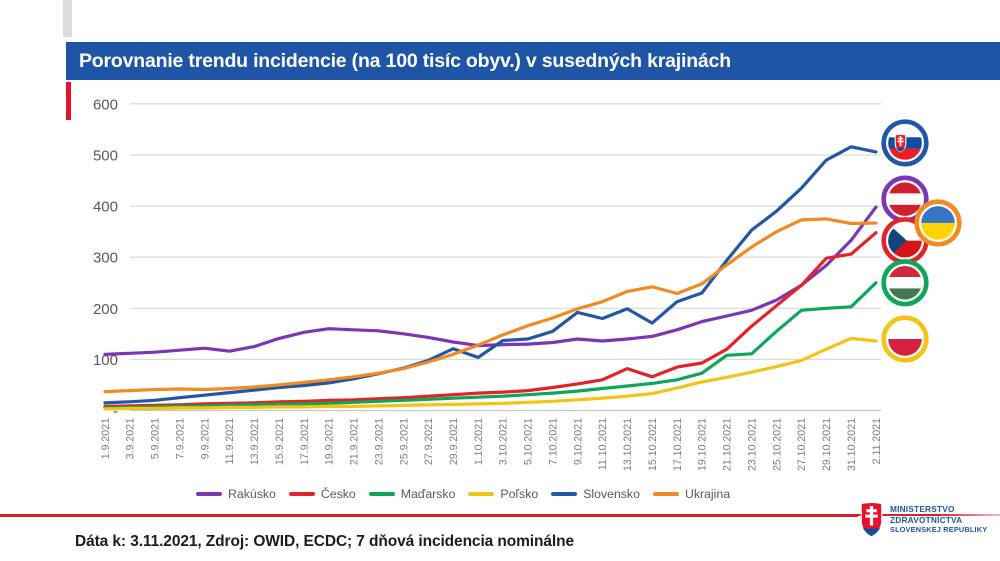  I want to click on legend-item-hungary: Maďarsko, so click(412, 494).